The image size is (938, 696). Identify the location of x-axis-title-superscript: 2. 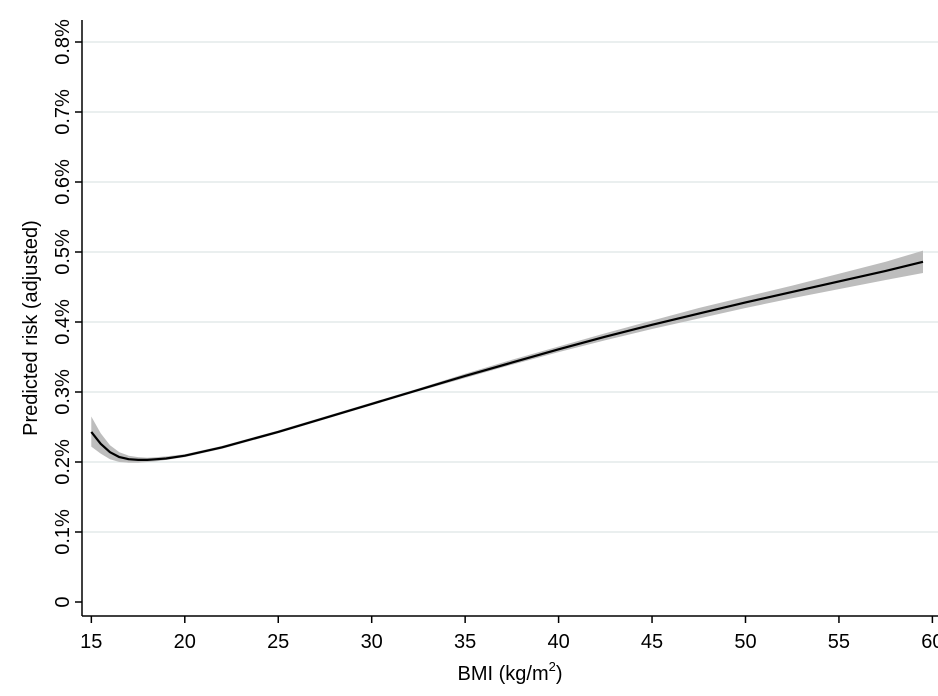
(552, 666).